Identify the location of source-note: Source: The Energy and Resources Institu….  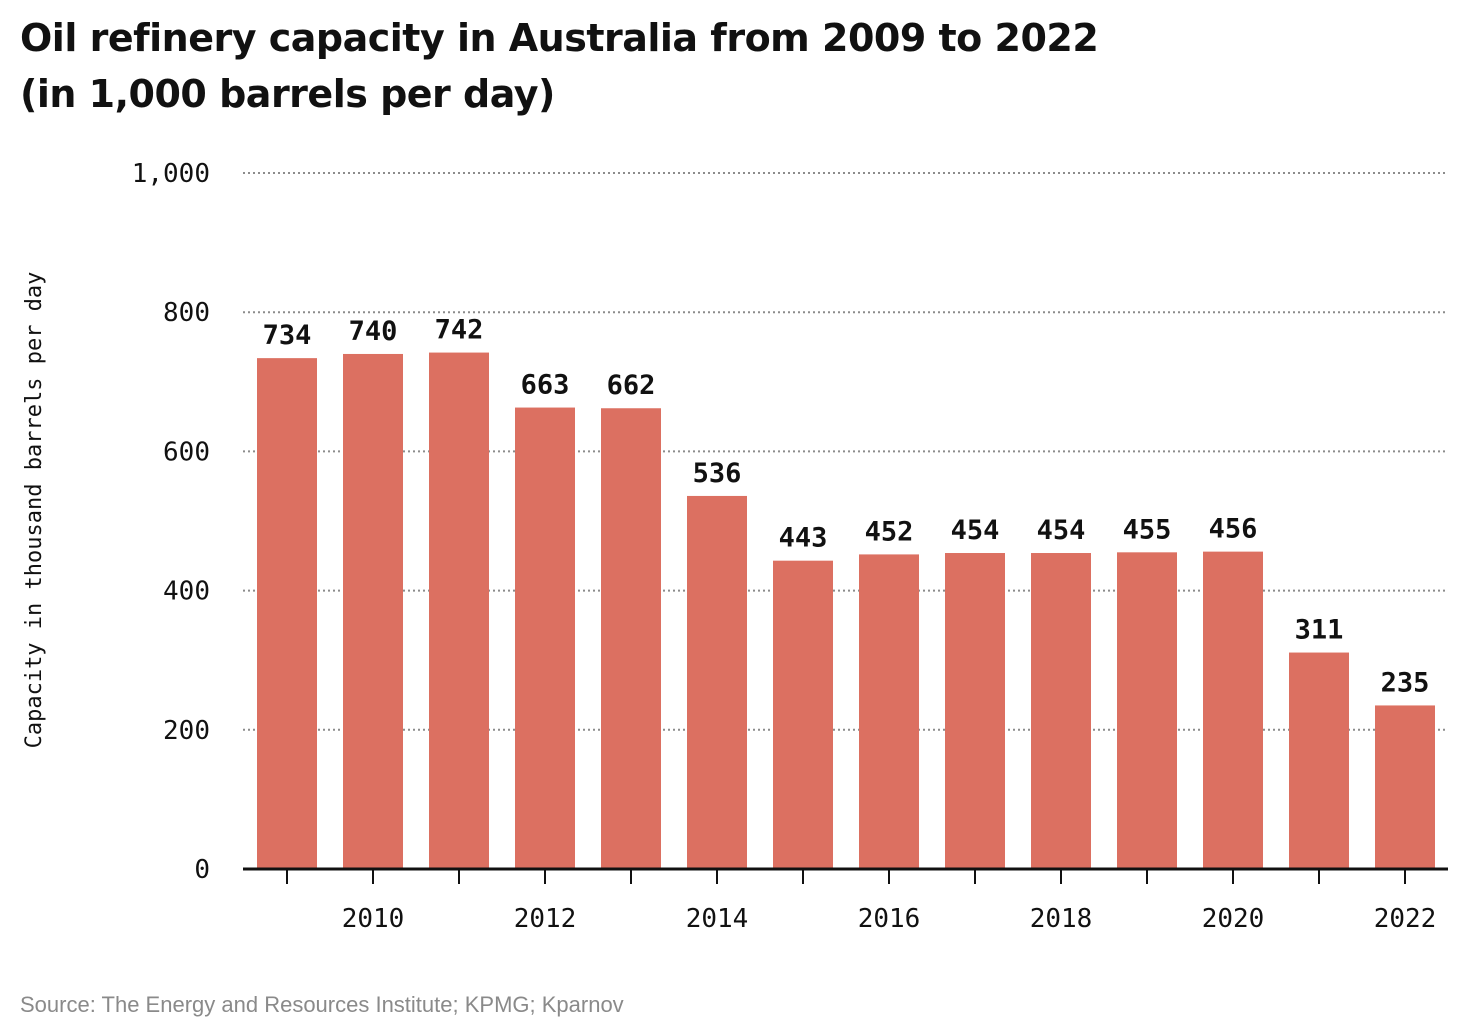
(322, 1004).